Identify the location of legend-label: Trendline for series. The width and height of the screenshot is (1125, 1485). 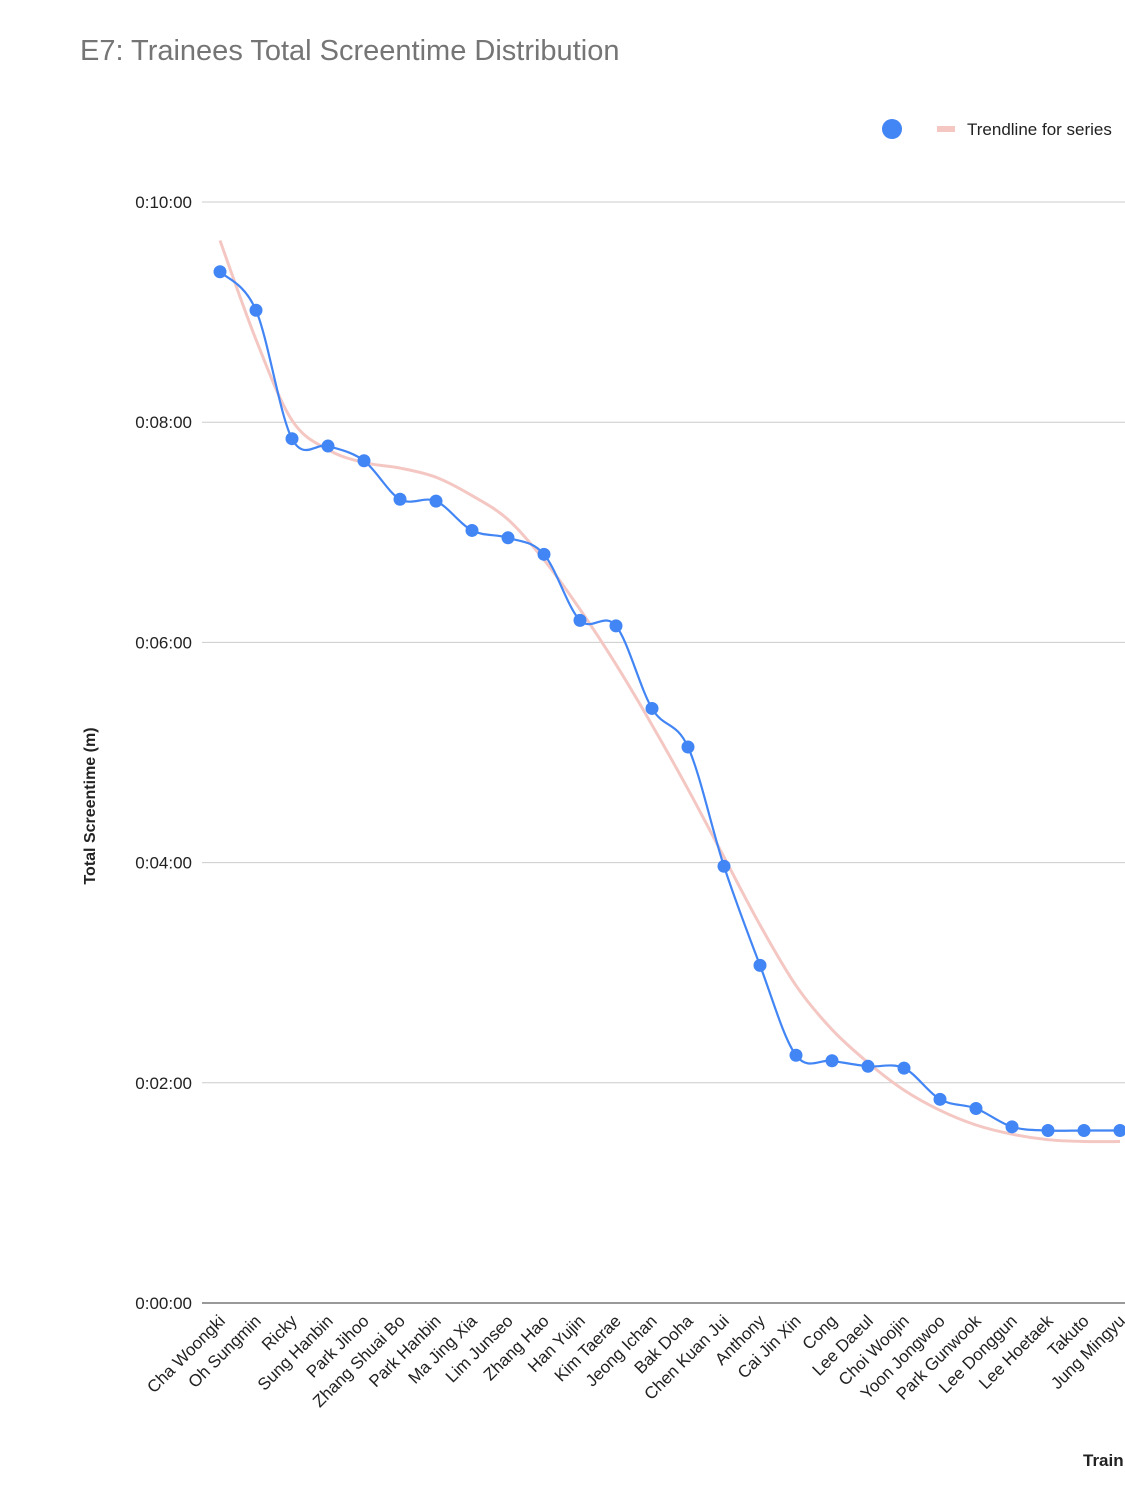
(1039, 129).